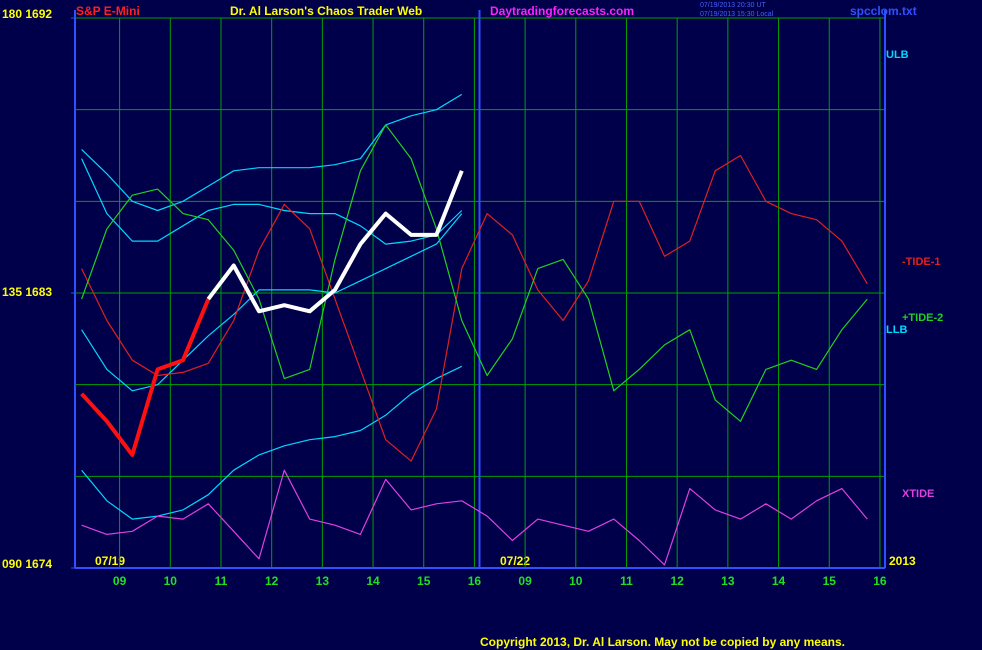 Image resolution: width=982 pixels, height=650 pixels. I want to click on legend-label: +TIDE-2, so click(922, 318).